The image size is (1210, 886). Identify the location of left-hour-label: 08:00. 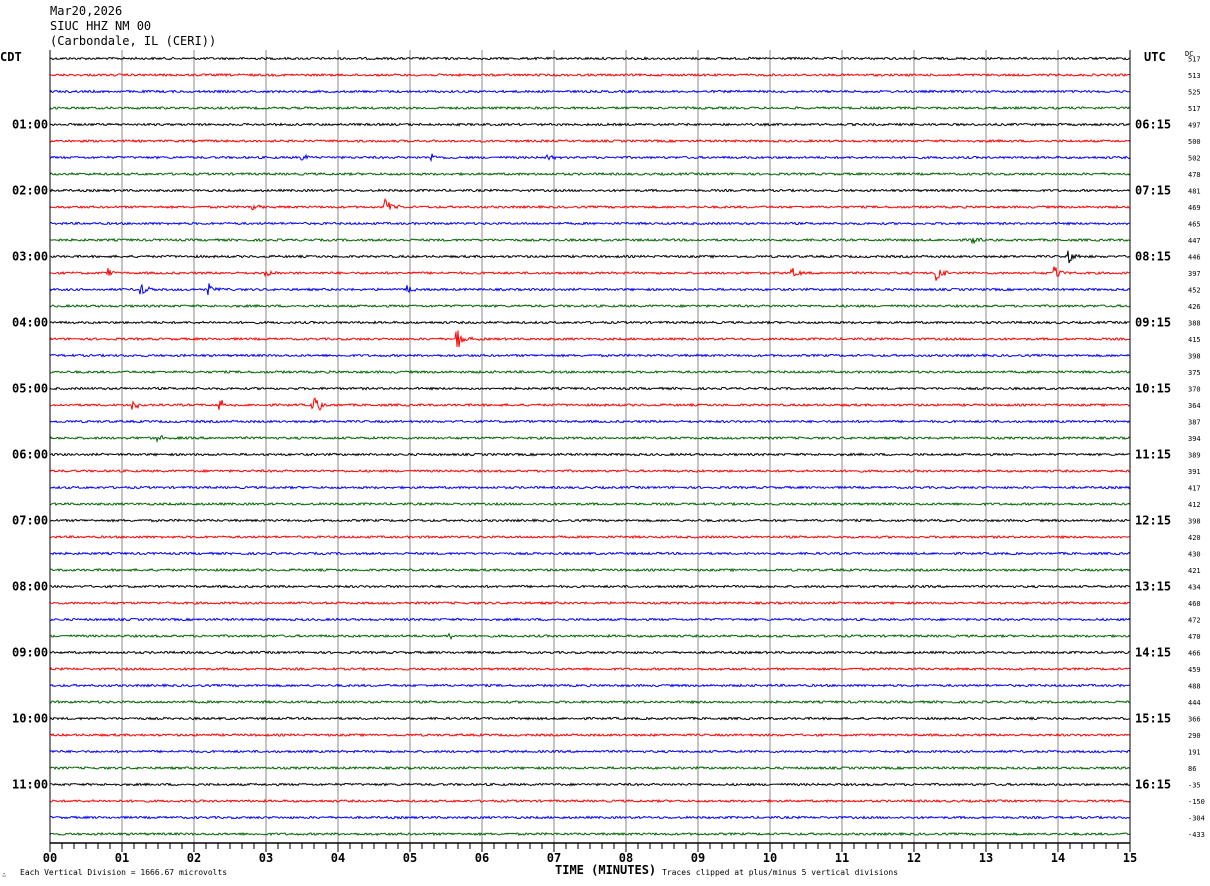
(30, 587).